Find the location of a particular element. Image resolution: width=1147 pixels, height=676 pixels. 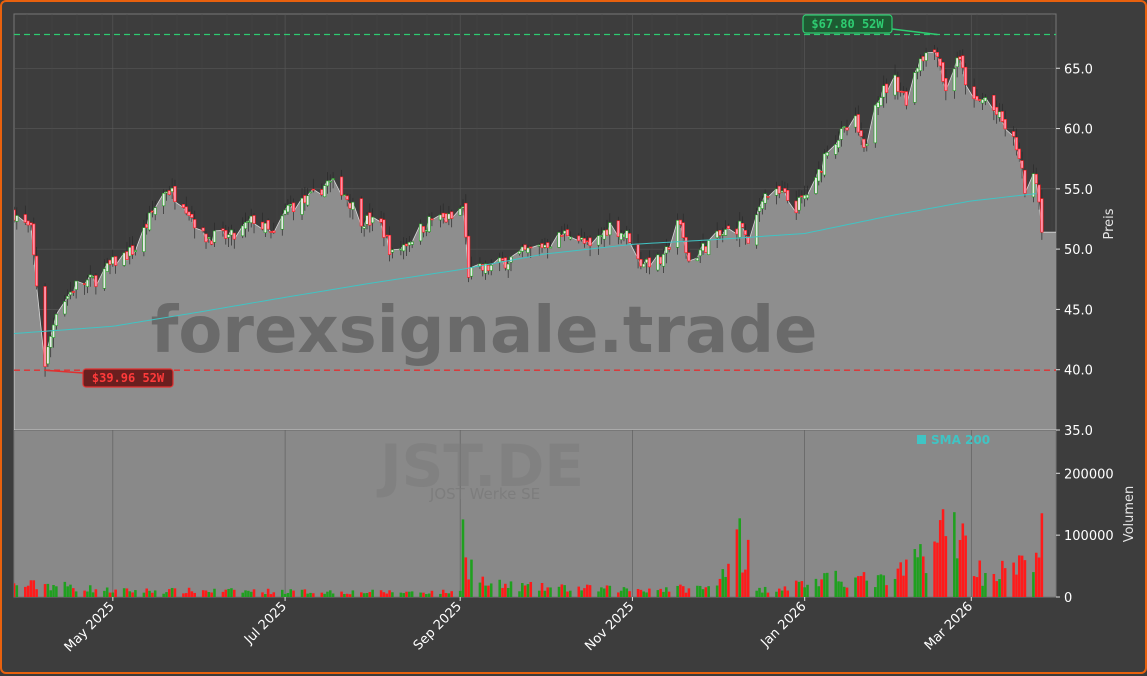

low-52w-annotation: $39.96 52W is located at coordinates (109, 378).